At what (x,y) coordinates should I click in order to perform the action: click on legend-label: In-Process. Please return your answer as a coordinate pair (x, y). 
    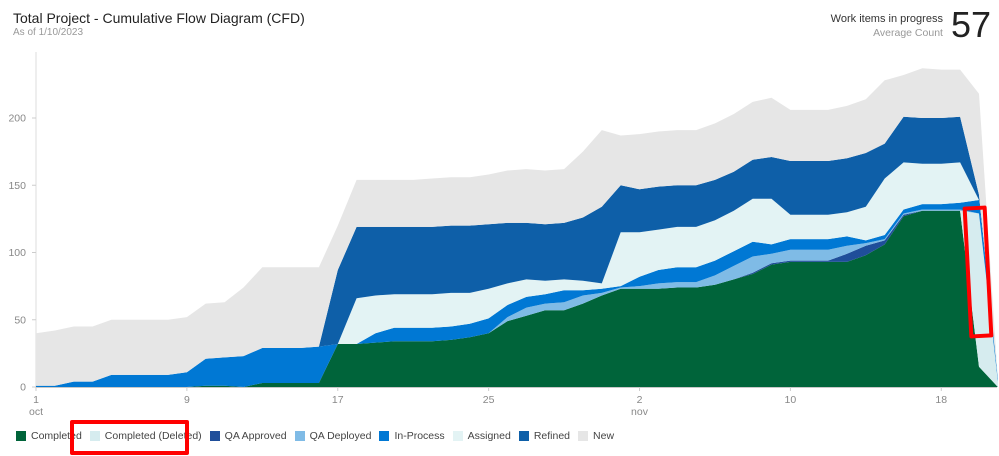
    Looking at the image, I should click on (419, 436).